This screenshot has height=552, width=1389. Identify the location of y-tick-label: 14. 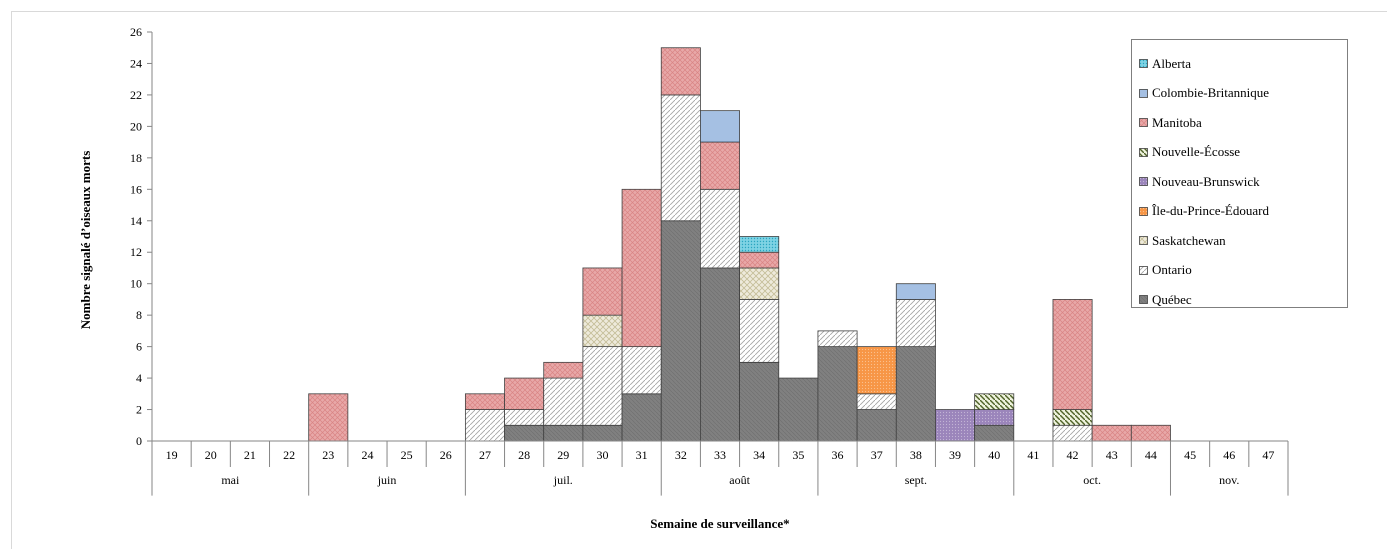
(136, 221).